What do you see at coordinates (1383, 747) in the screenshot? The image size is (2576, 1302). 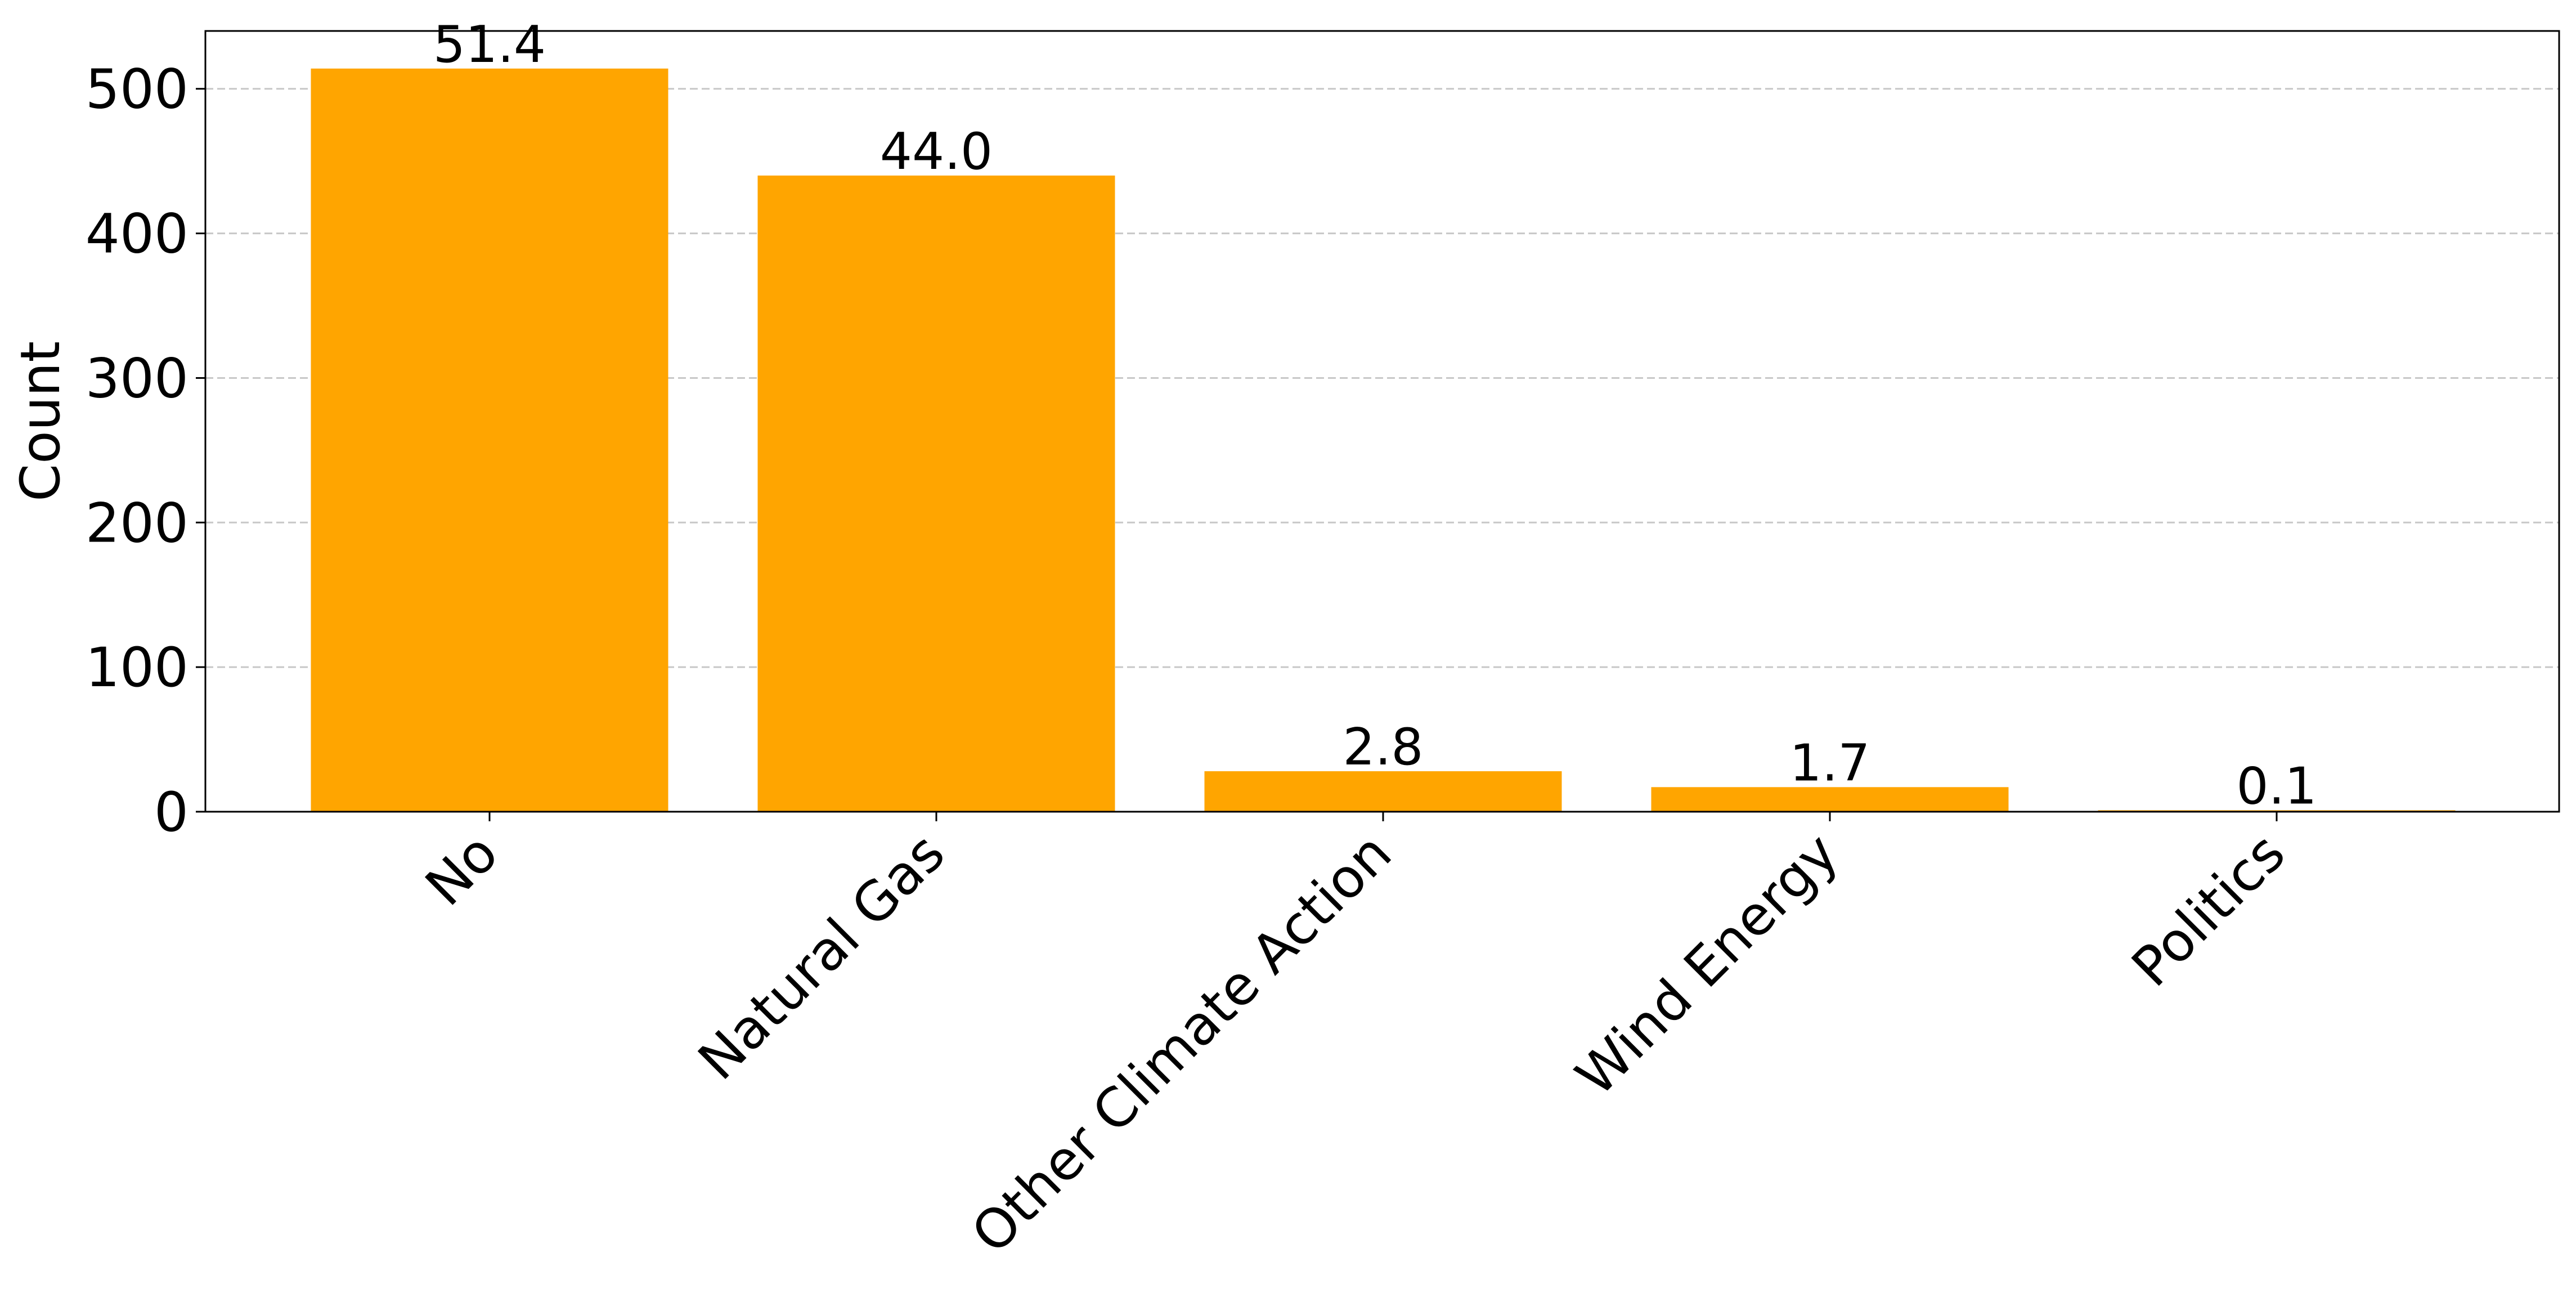 I see `data-label: 2.8` at bounding box center [1383, 747].